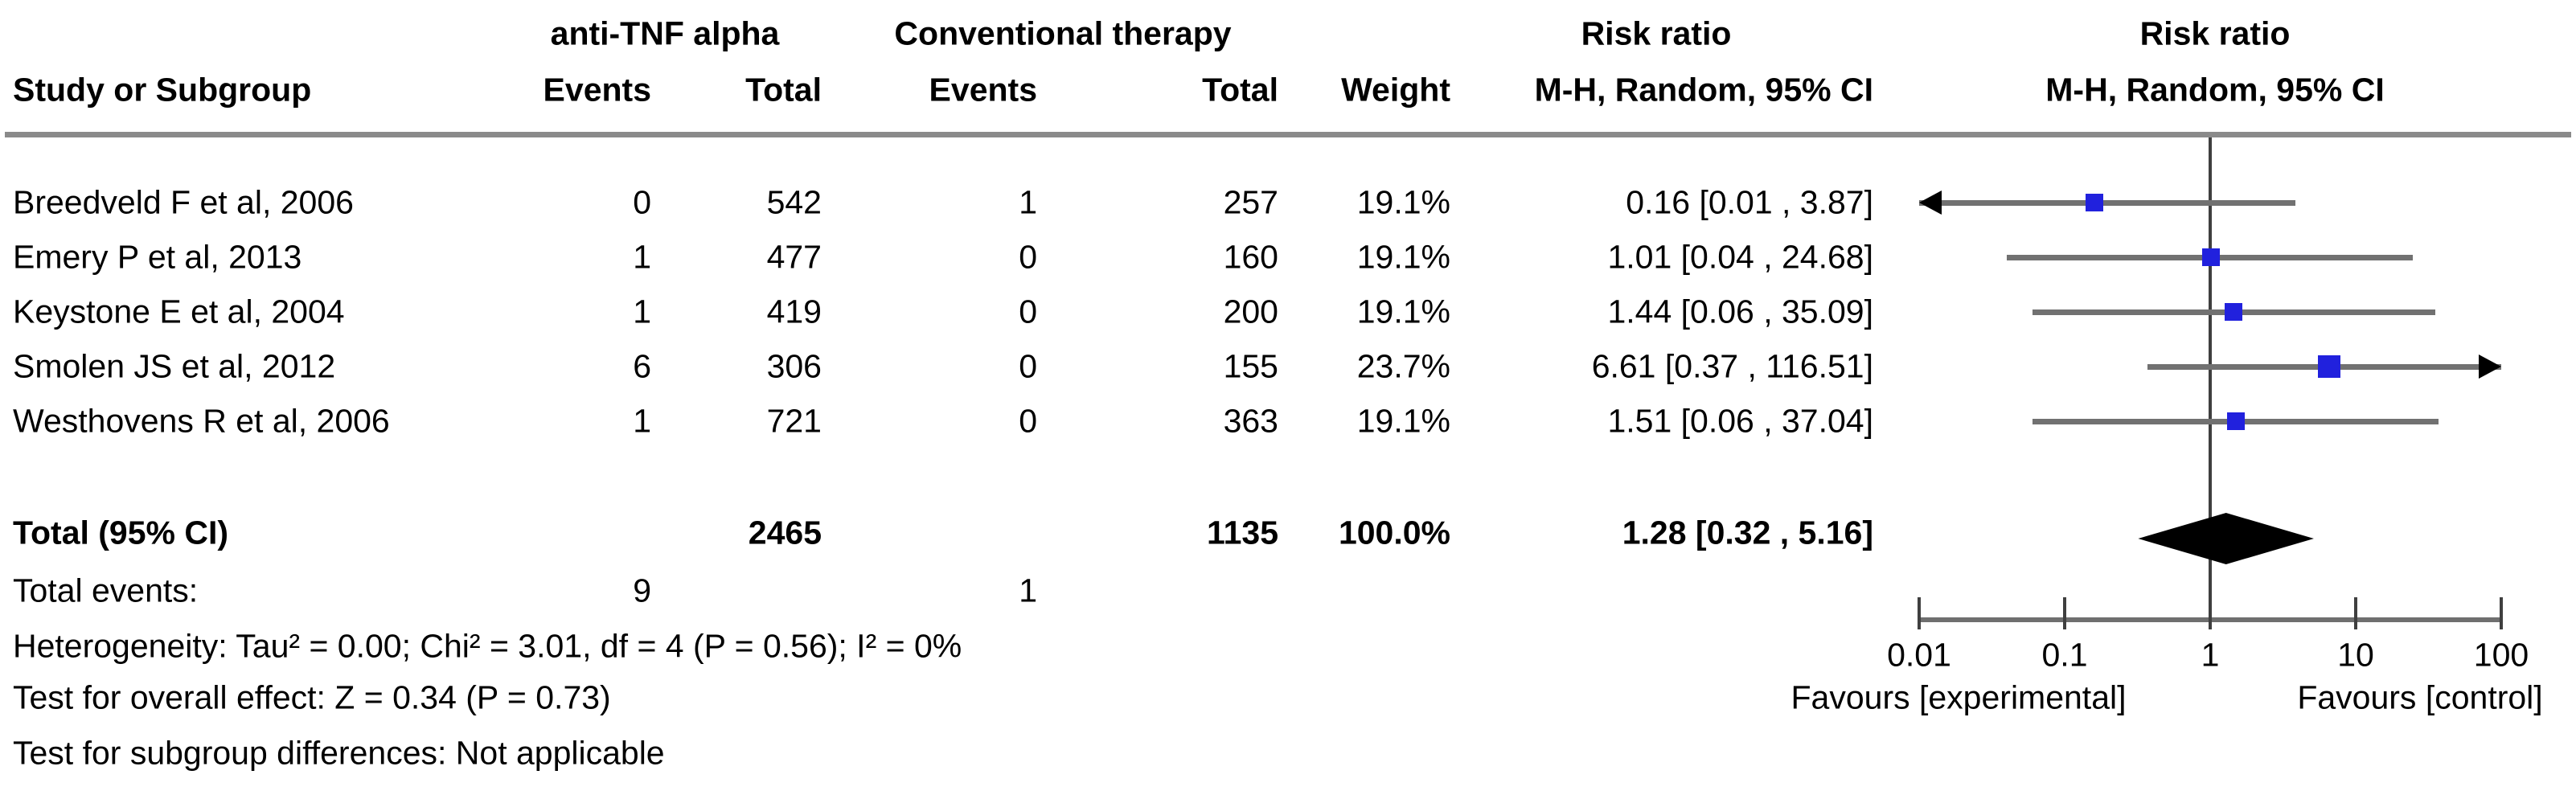 This screenshot has height=791, width=2576. Describe the element at coordinates (162, 90) in the screenshot. I see `column-header-study: Study or Subgroup` at that location.